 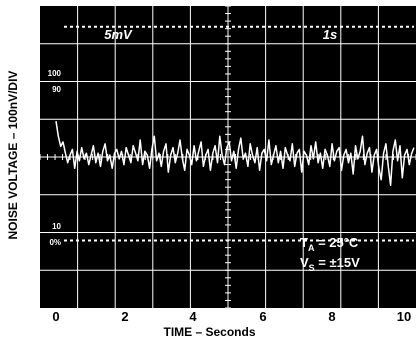 What do you see at coordinates (404, 316) in the screenshot?
I see `x-tick-label: 10` at bounding box center [404, 316].